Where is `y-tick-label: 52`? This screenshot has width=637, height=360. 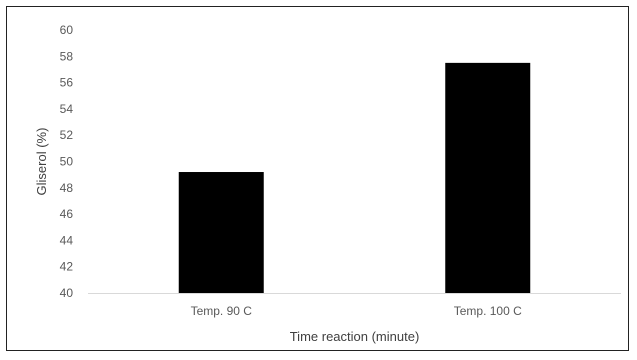 y-tick-label: 52 is located at coordinates (67, 135).